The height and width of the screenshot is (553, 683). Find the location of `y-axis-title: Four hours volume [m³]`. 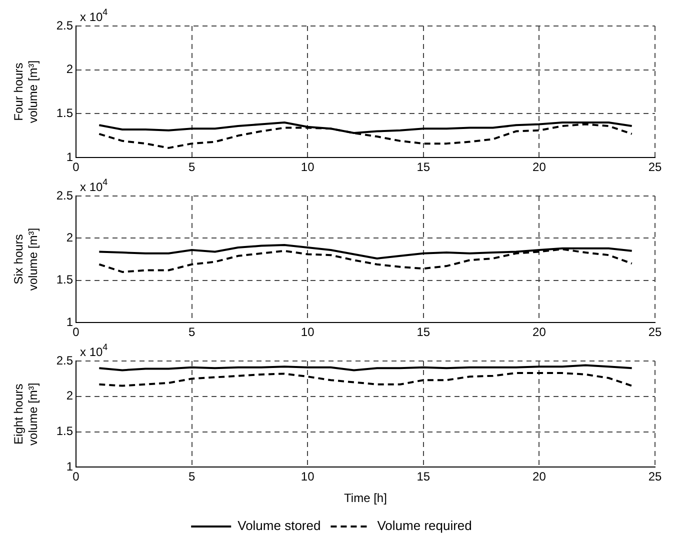

y-axis-title: Four hours volume [m³] is located at coordinates (26, 92).